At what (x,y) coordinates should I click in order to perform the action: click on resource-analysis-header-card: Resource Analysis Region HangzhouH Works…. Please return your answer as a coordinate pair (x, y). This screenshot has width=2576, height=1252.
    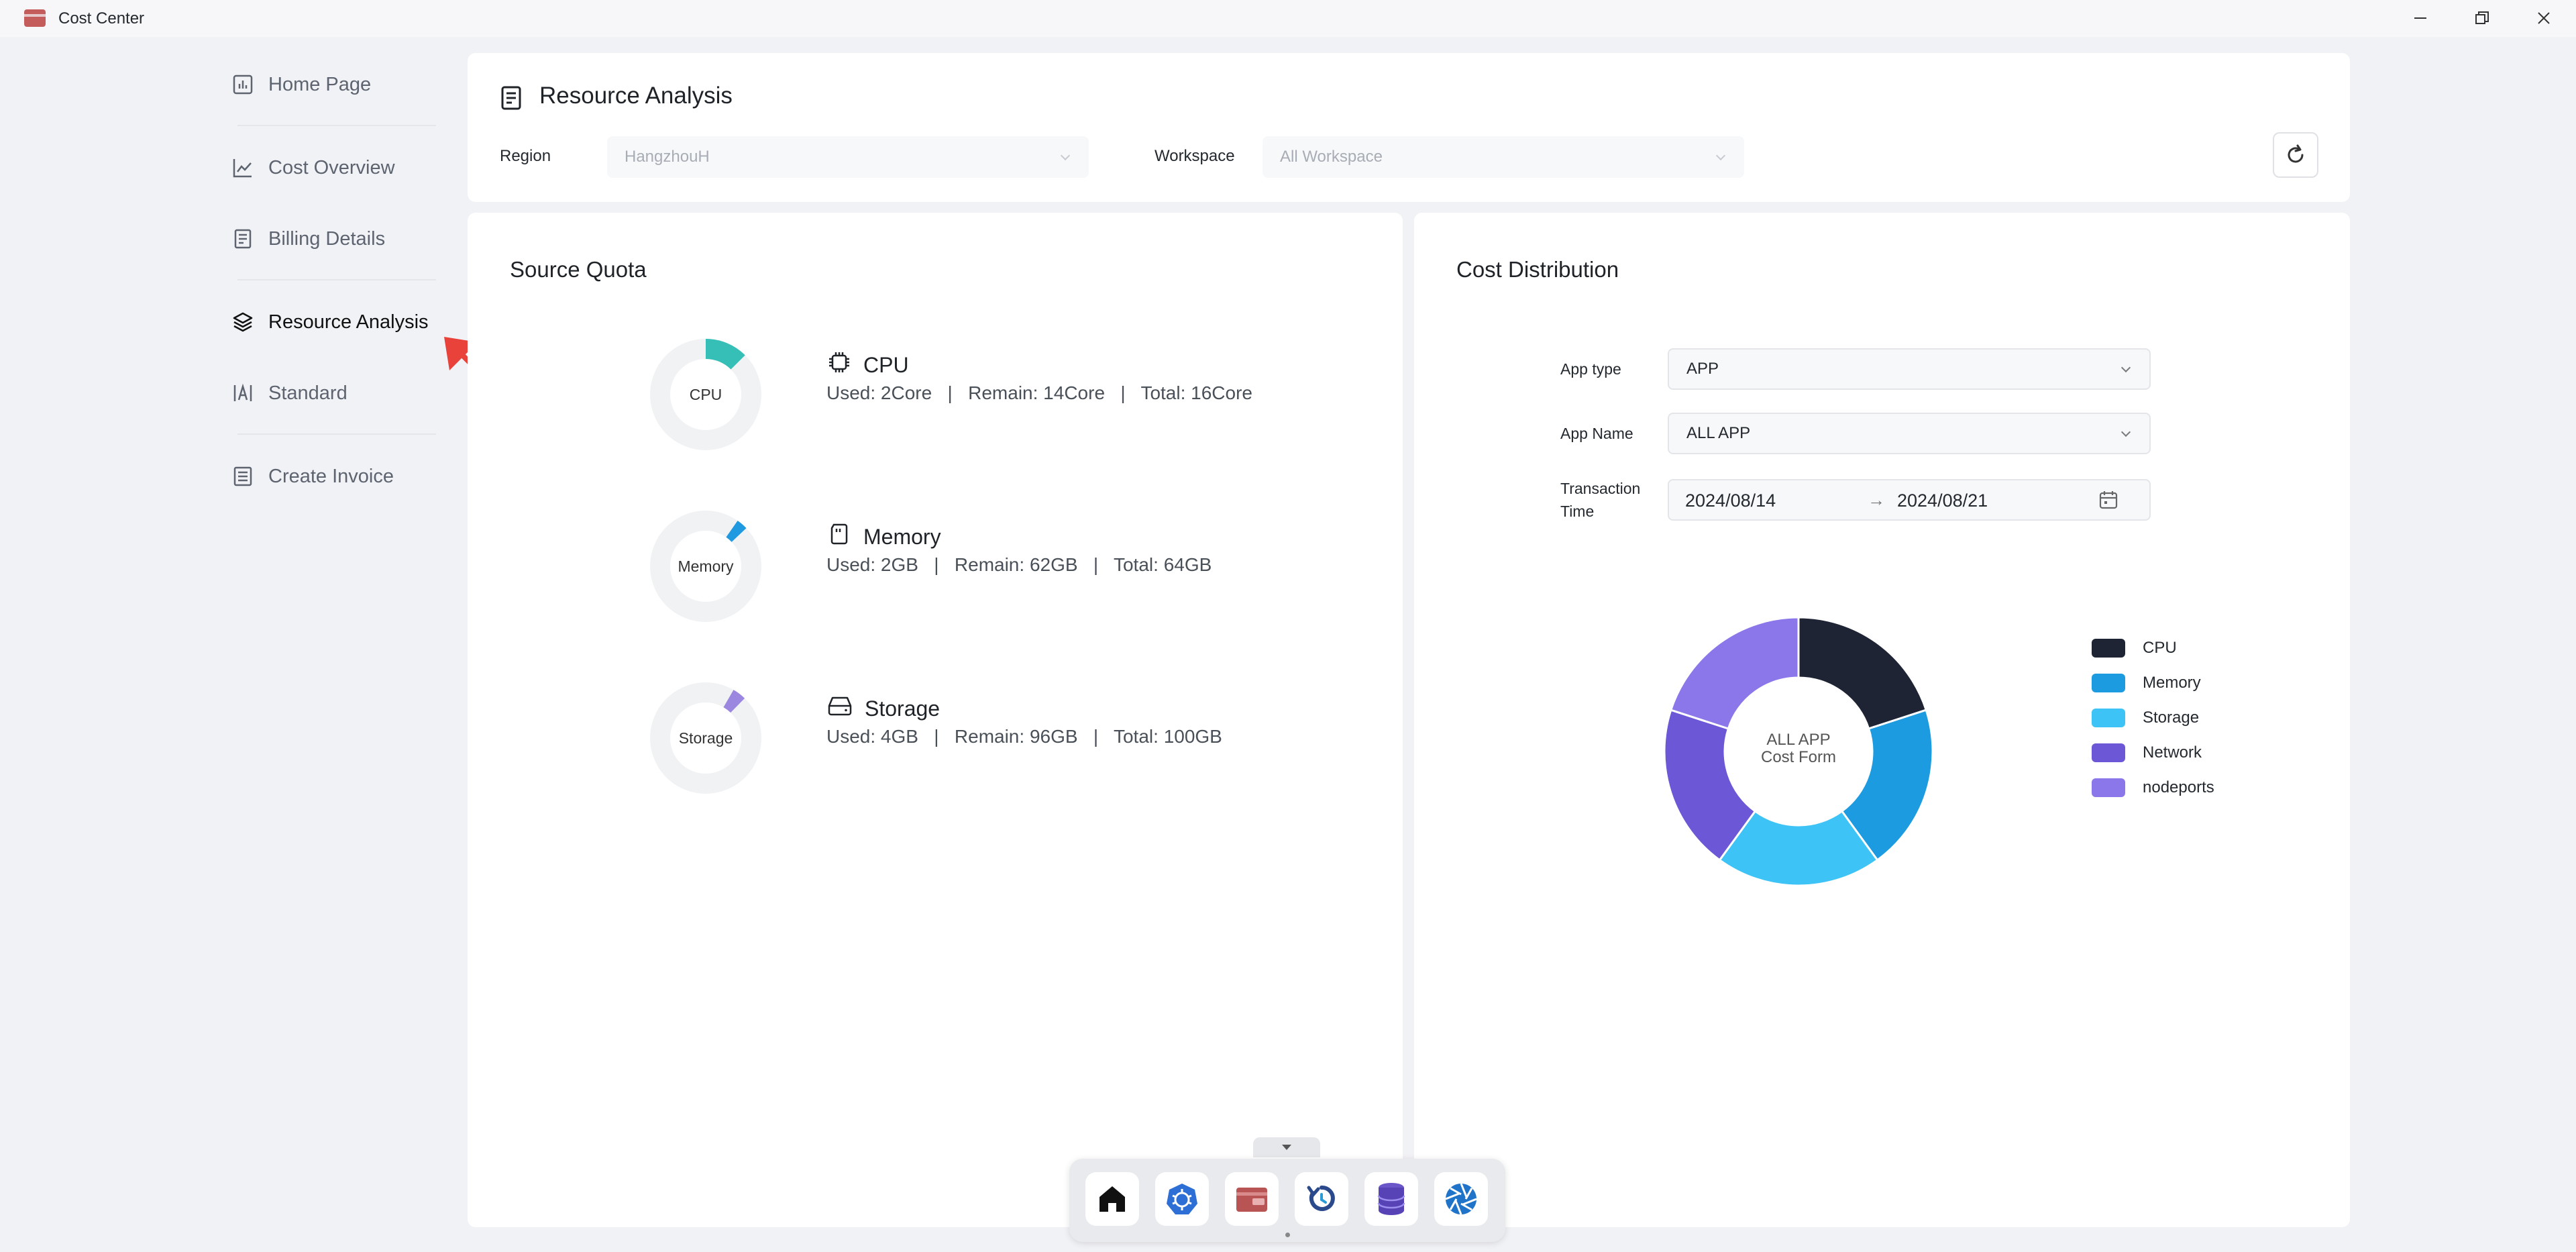
    Looking at the image, I should click on (1409, 127).